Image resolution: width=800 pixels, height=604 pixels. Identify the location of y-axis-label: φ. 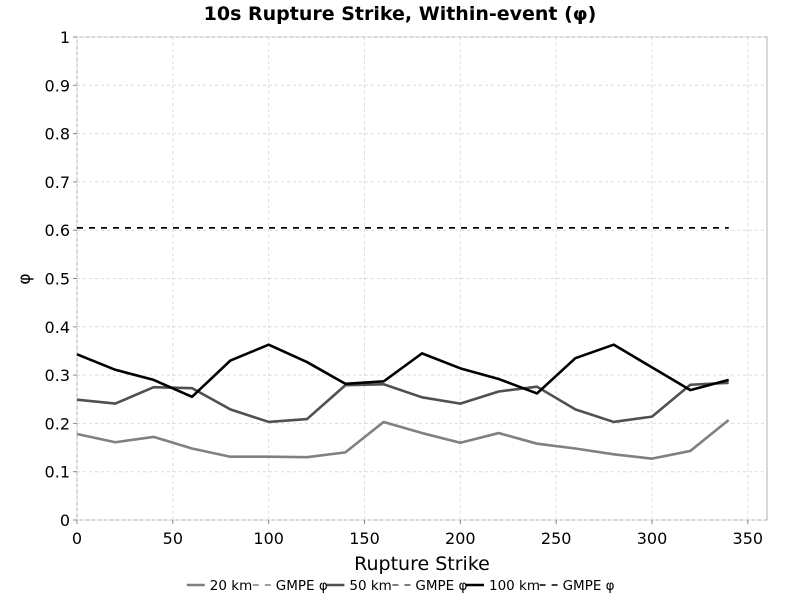
(25, 278).